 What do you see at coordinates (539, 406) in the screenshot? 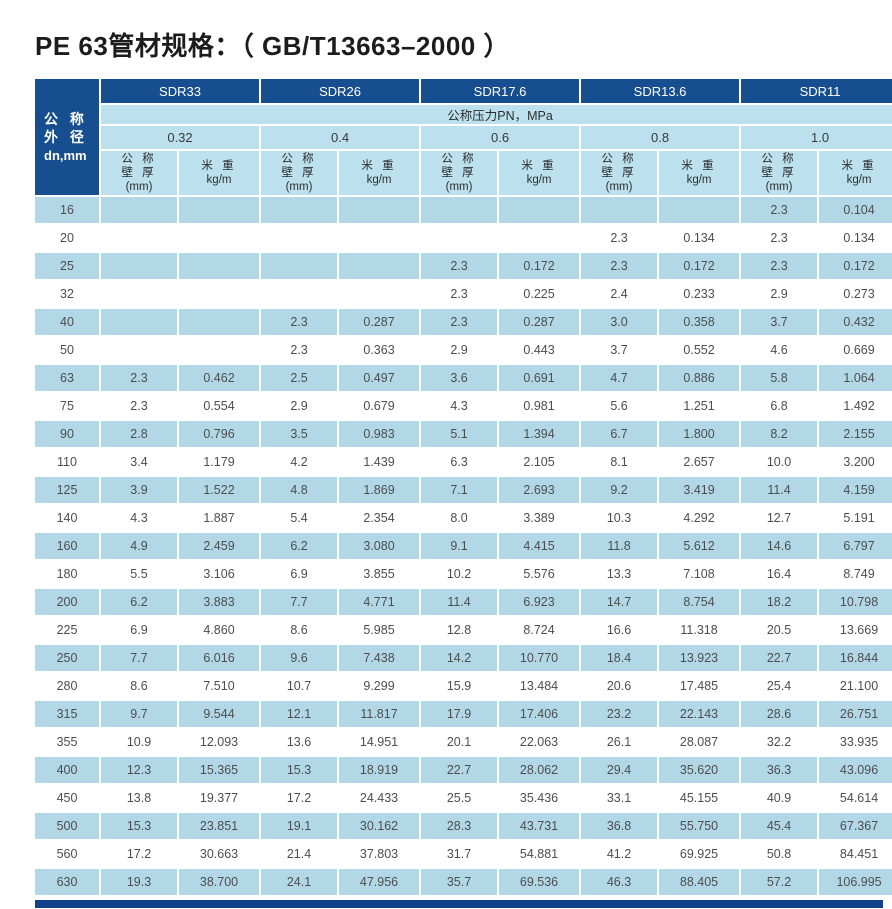
I see `meter-weight-value: 0.981` at bounding box center [539, 406].